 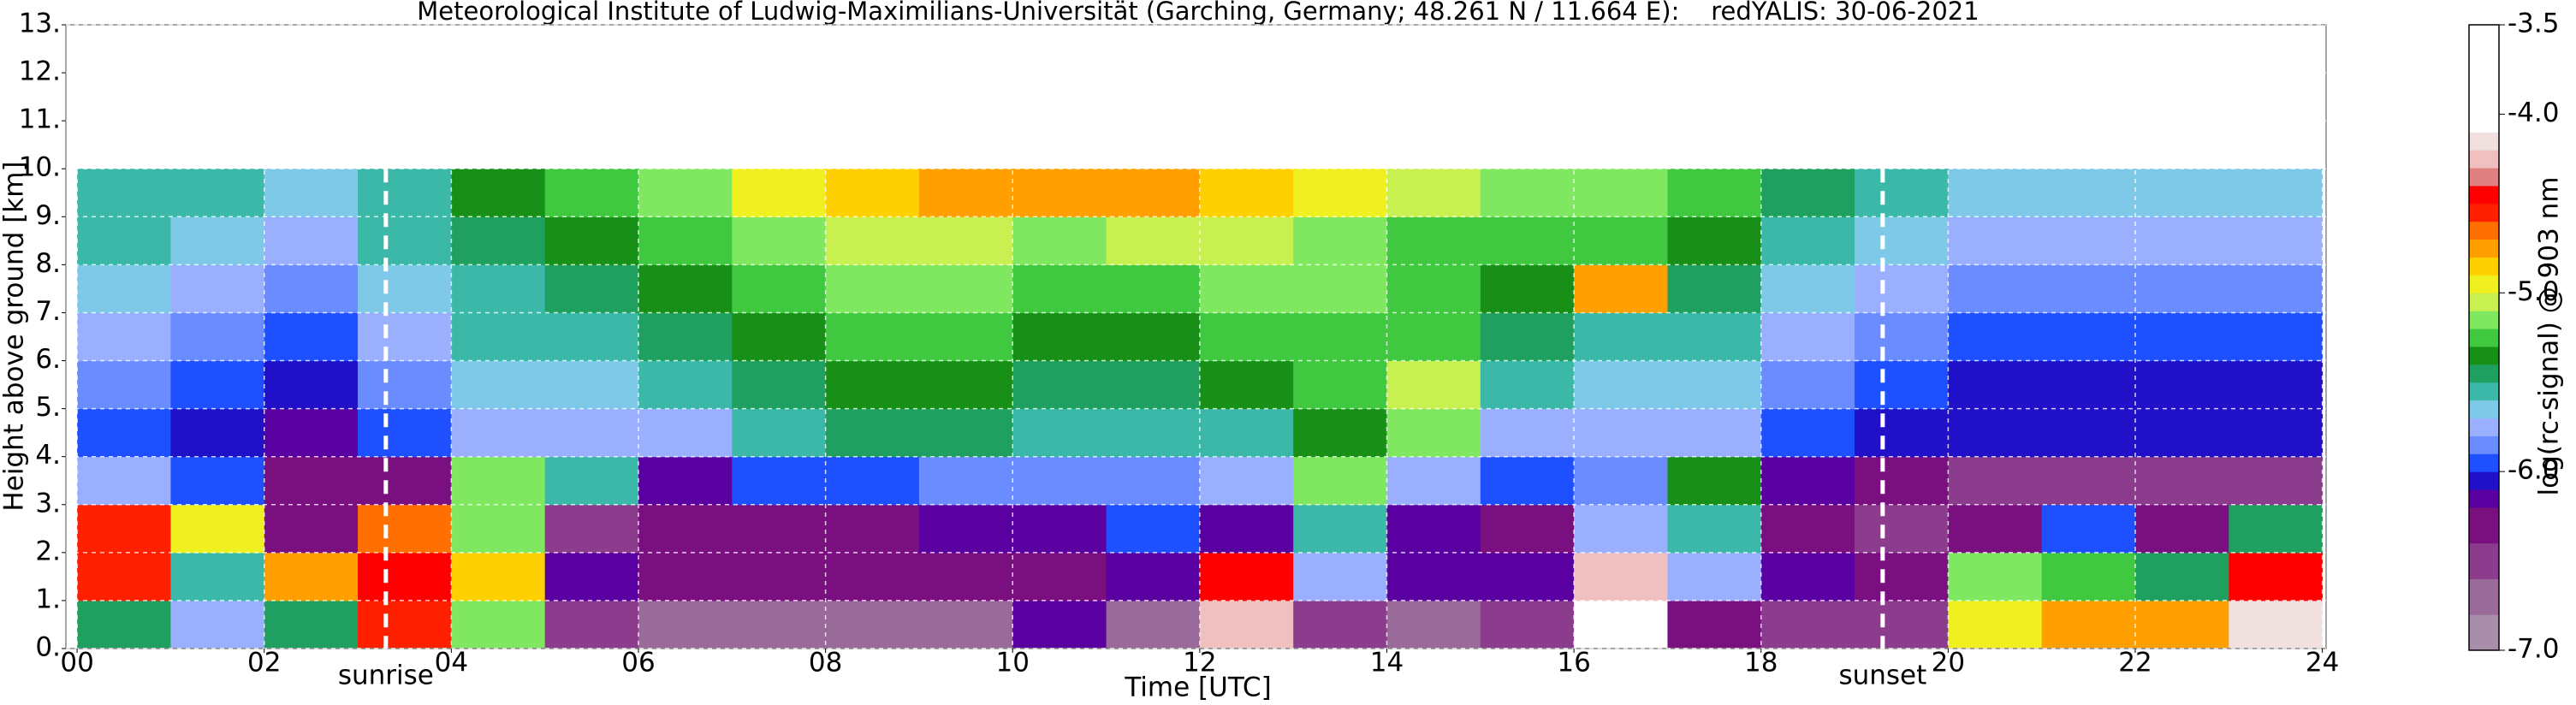 What do you see at coordinates (48, 599) in the screenshot?
I see `y-tick-label: 1.` at bounding box center [48, 599].